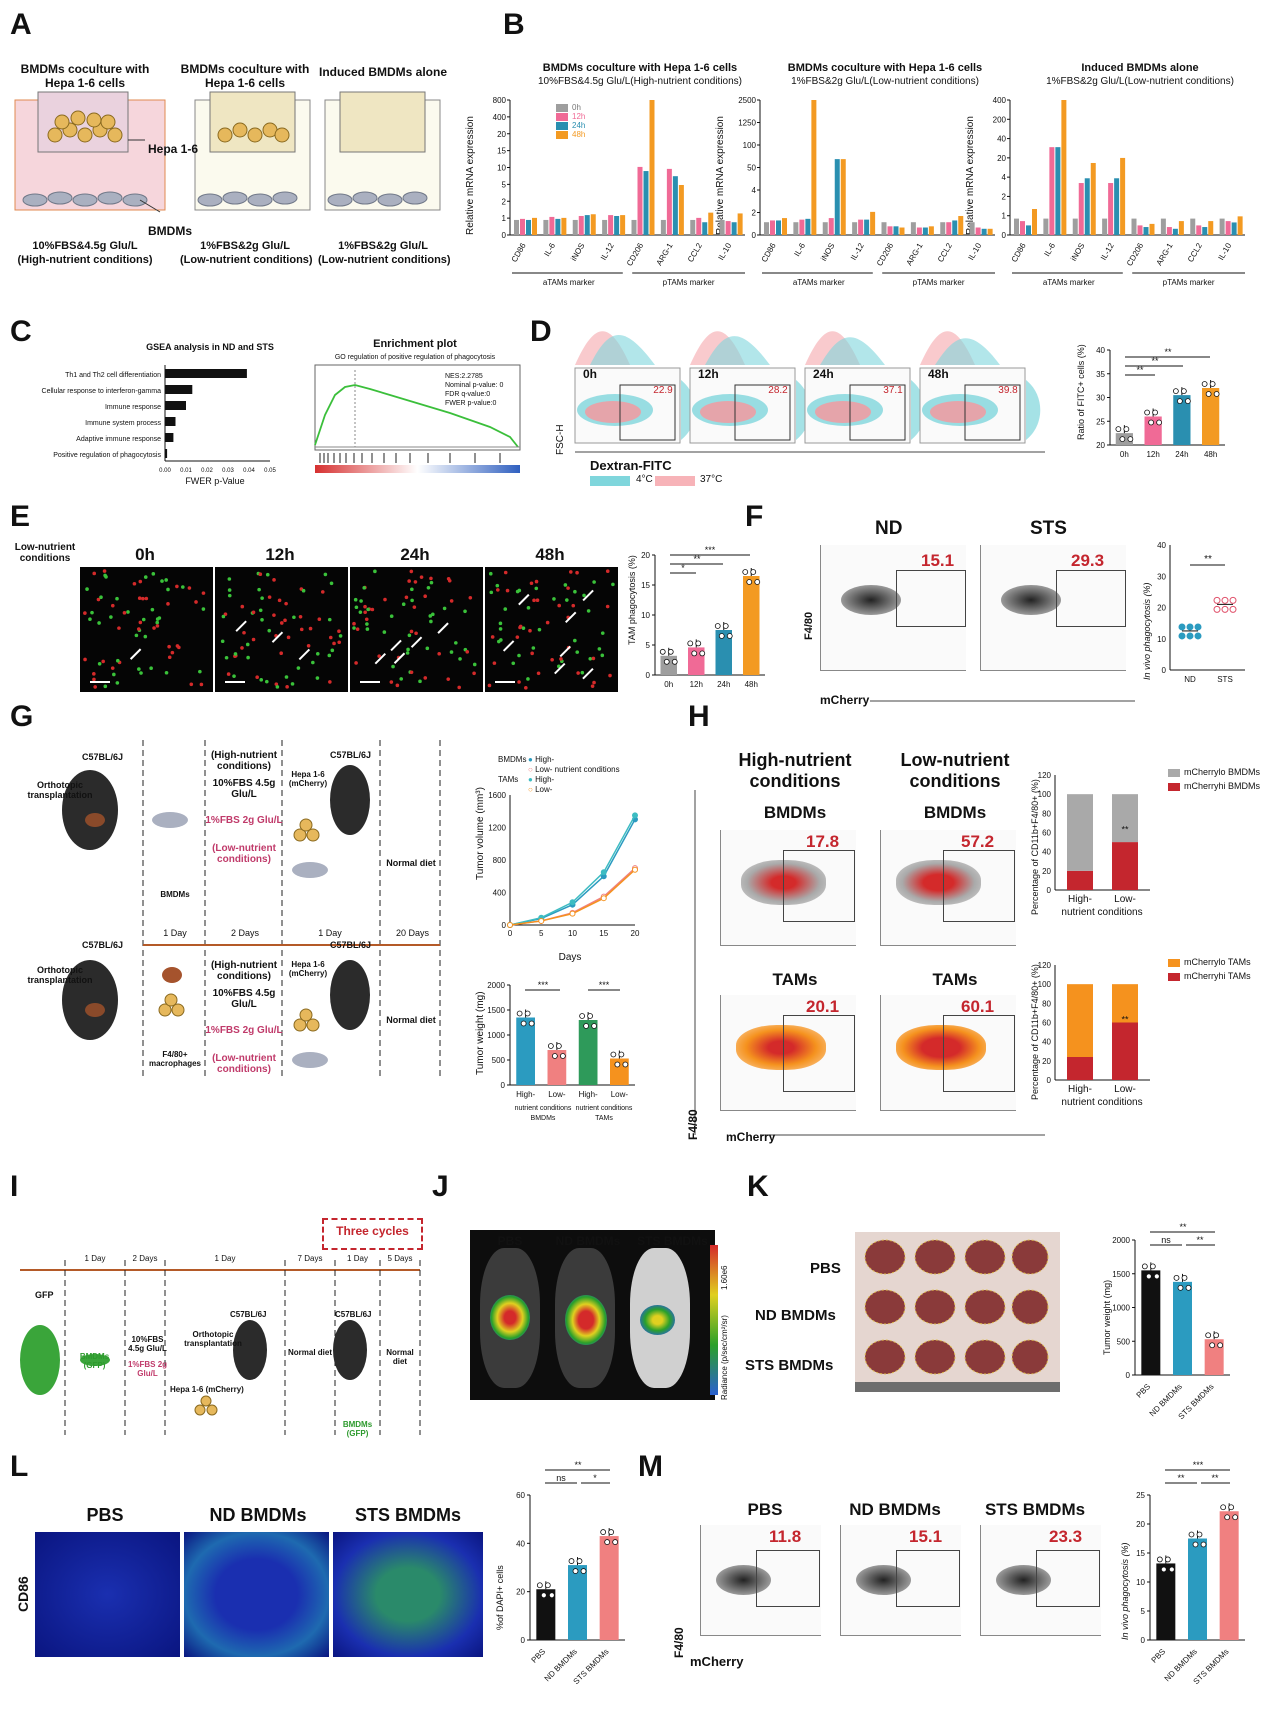 The height and width of the screenshot is (1717, 1280). I want to click on f-gate-nd, so click(931, 598).